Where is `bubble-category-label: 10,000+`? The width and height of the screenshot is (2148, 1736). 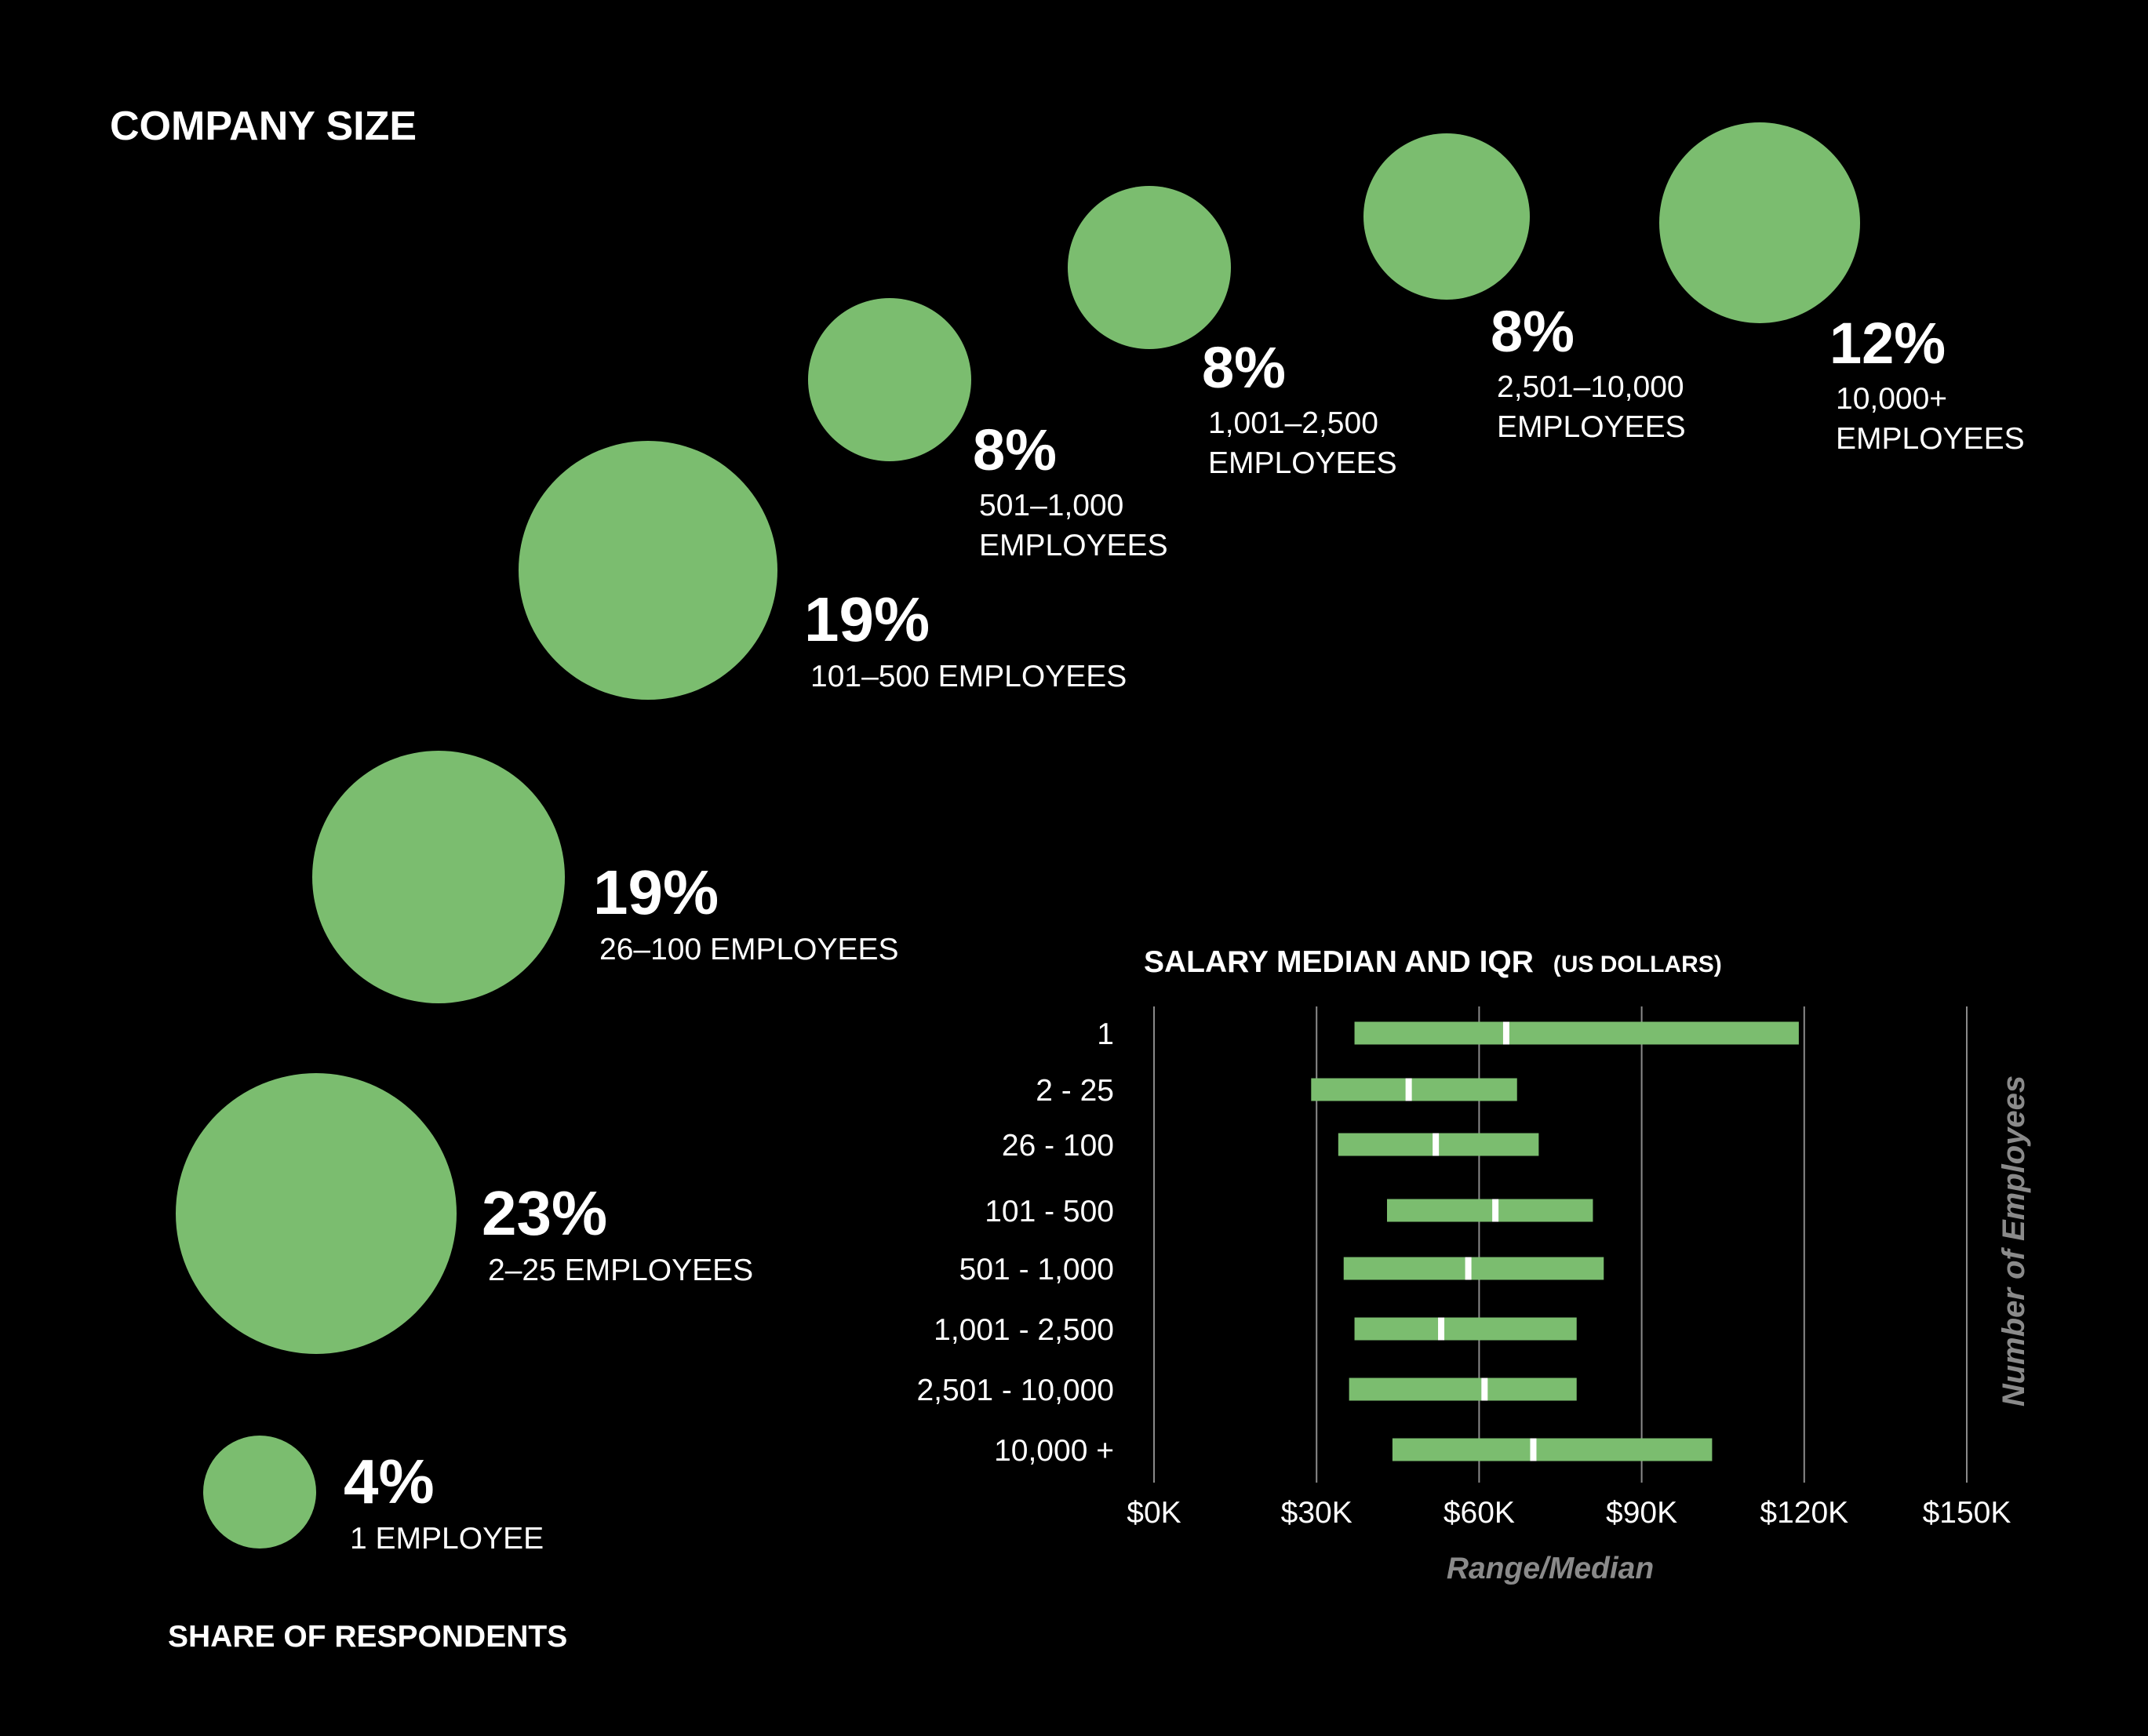
bubble-category-label: 10,000+ is located at coordinates (1892, 399).